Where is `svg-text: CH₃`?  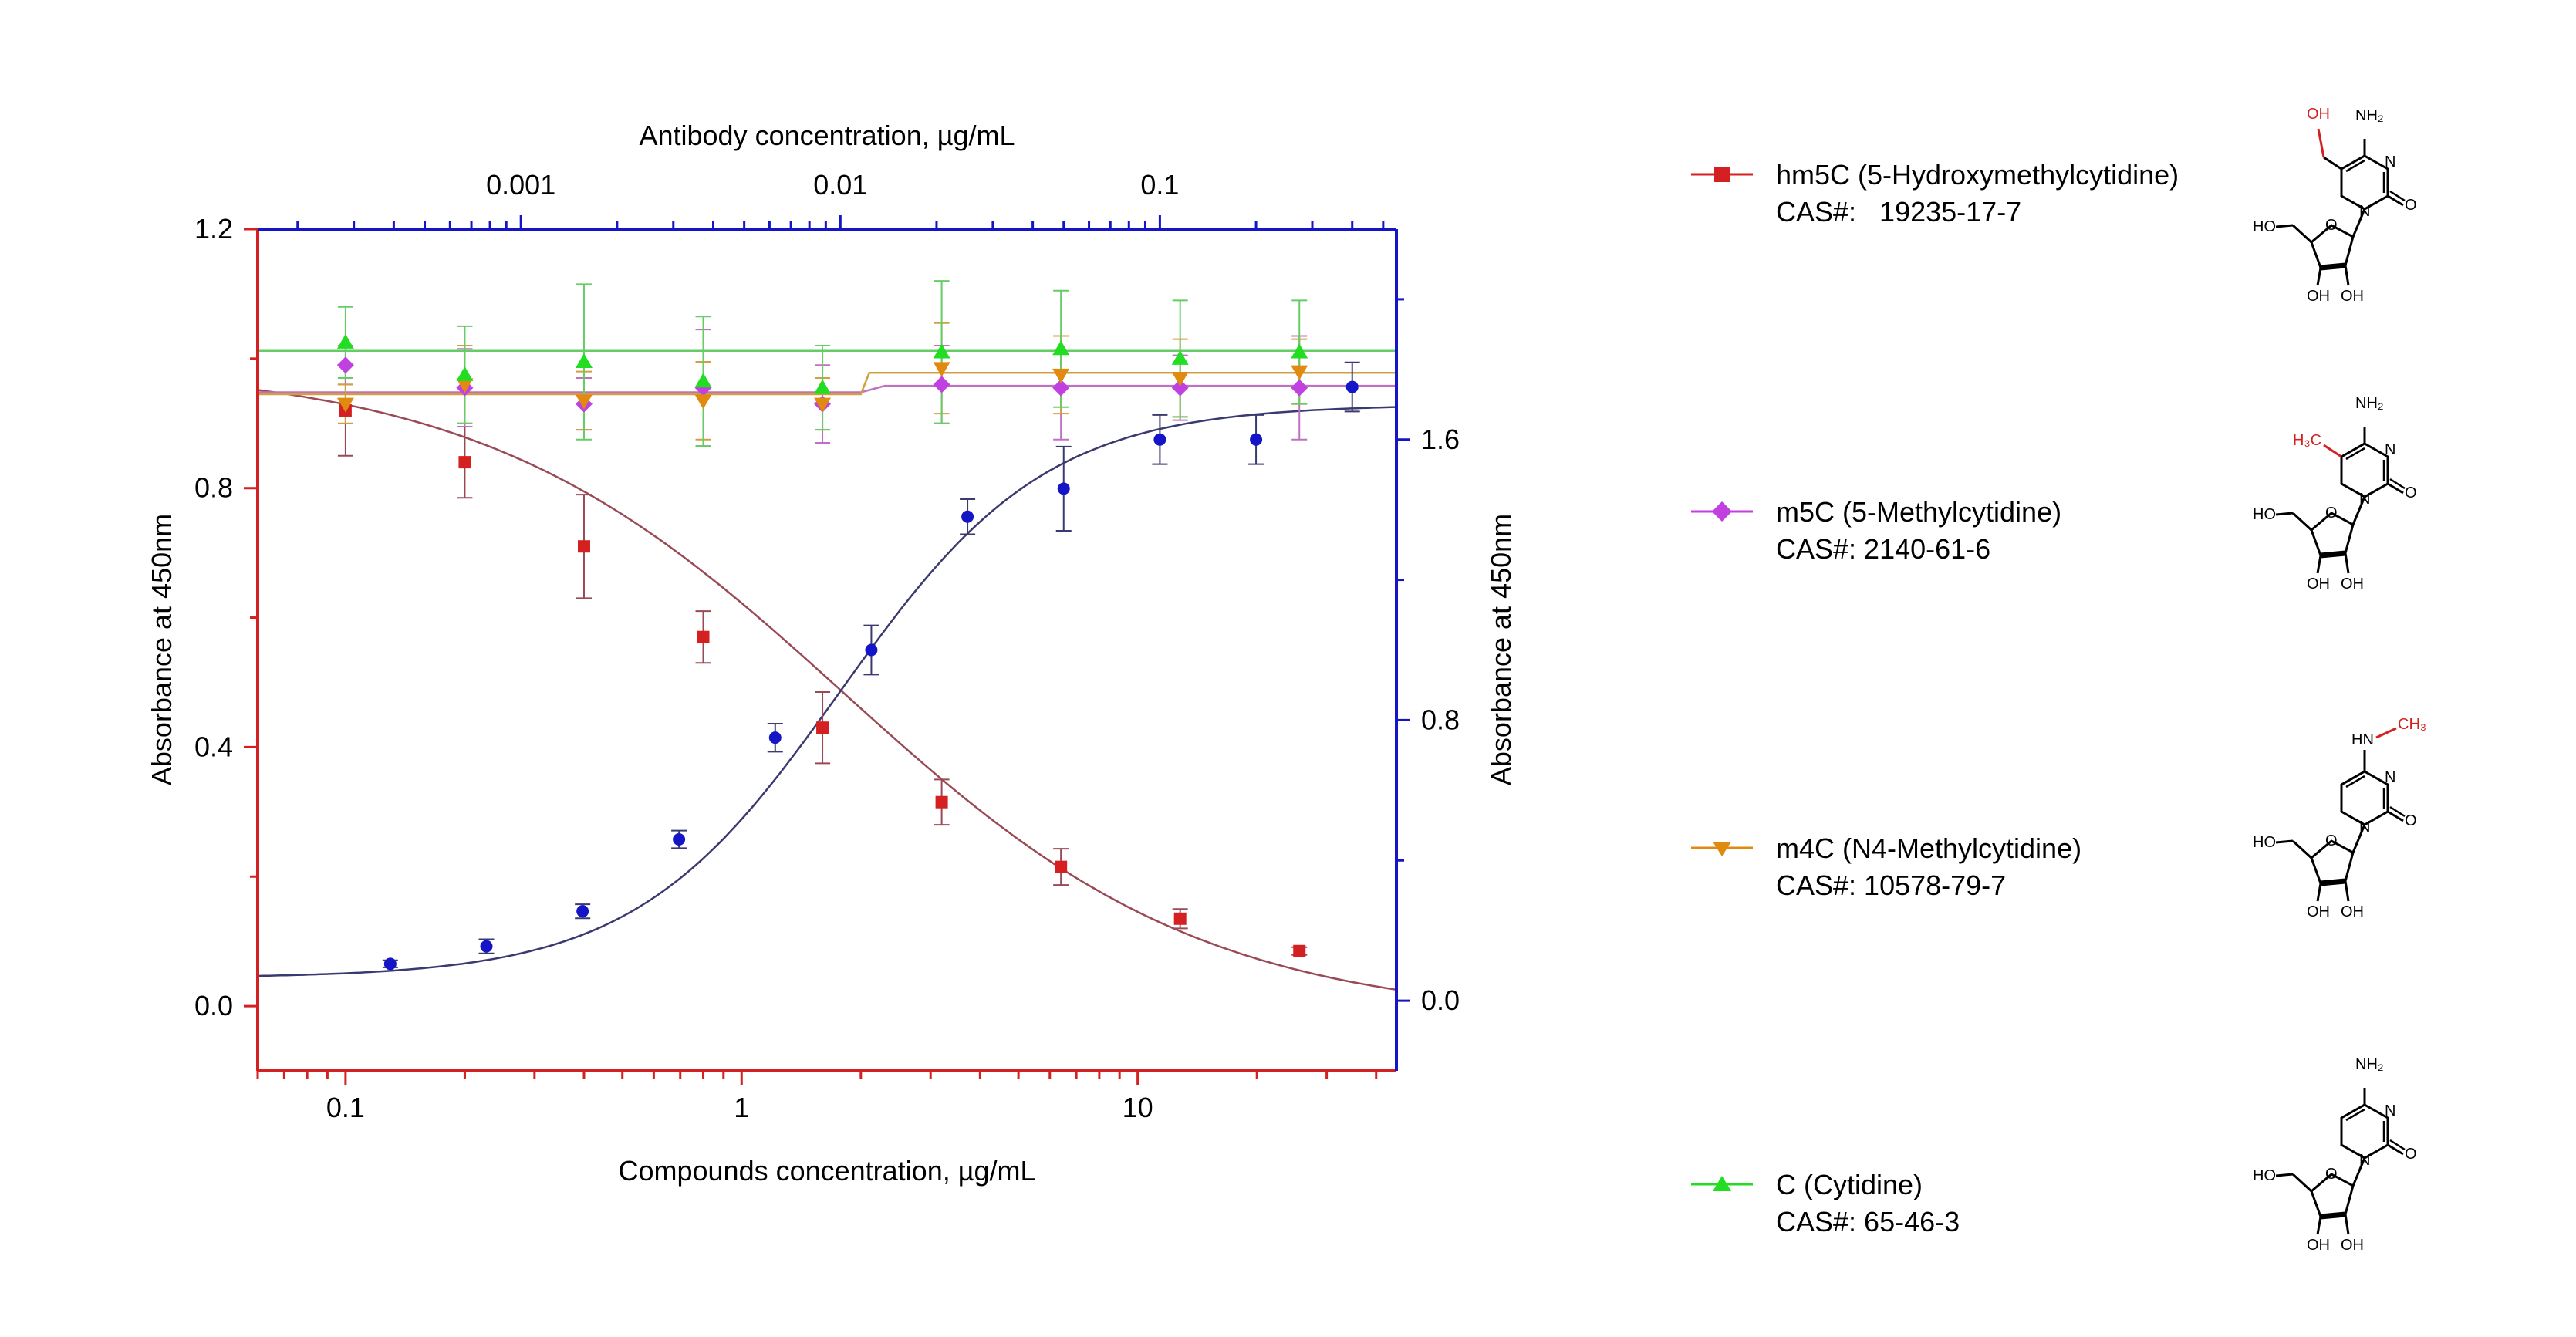
svg-text: CH₃ is located at coordinates (2412, 724).